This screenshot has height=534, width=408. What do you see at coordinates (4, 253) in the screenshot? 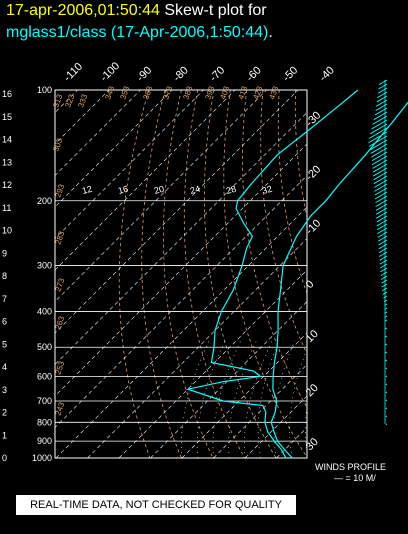
I see `height-label: 9` at bounding box center [4, 253].